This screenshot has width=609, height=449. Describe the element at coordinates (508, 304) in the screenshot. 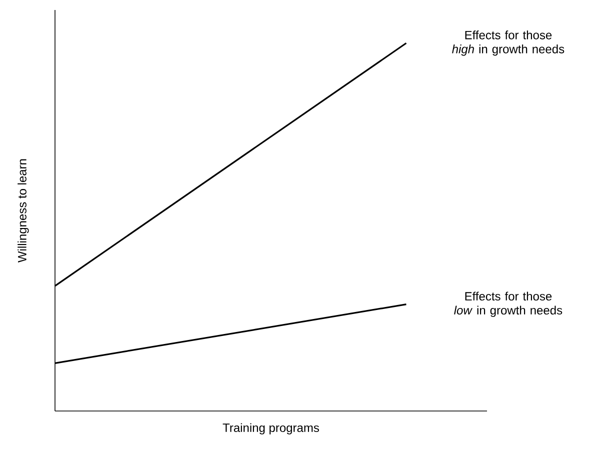

I see `text: Effects for those low in growth needs` at that location.